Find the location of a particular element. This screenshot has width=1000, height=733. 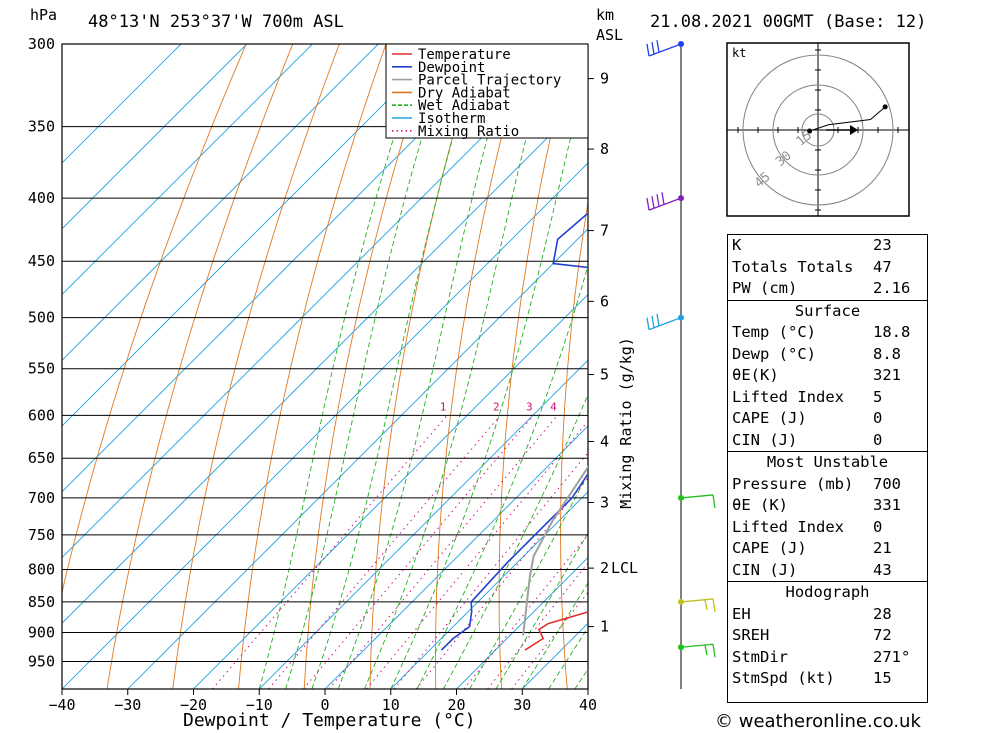

most-unstable-index-row: θE (K) 331 is located at coordinates (827, 506).